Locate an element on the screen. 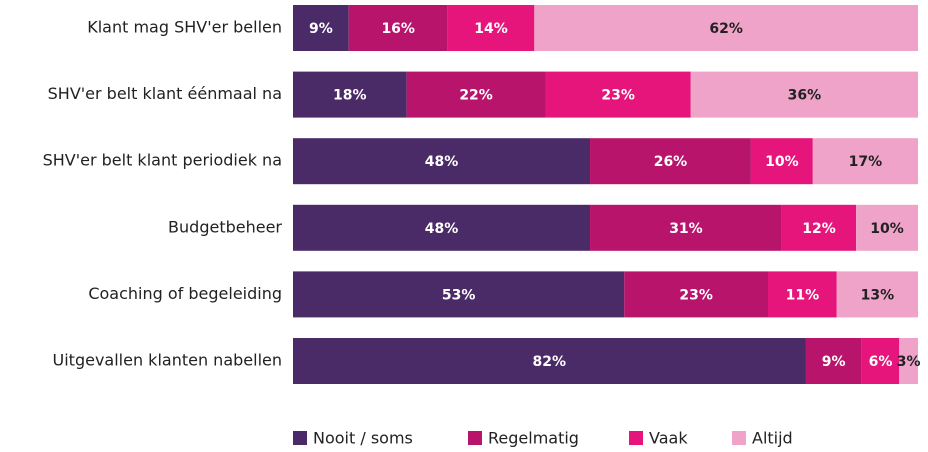 This screenshot has width=928, height=452. value-label: 26% is located at coordinates (671, 162).